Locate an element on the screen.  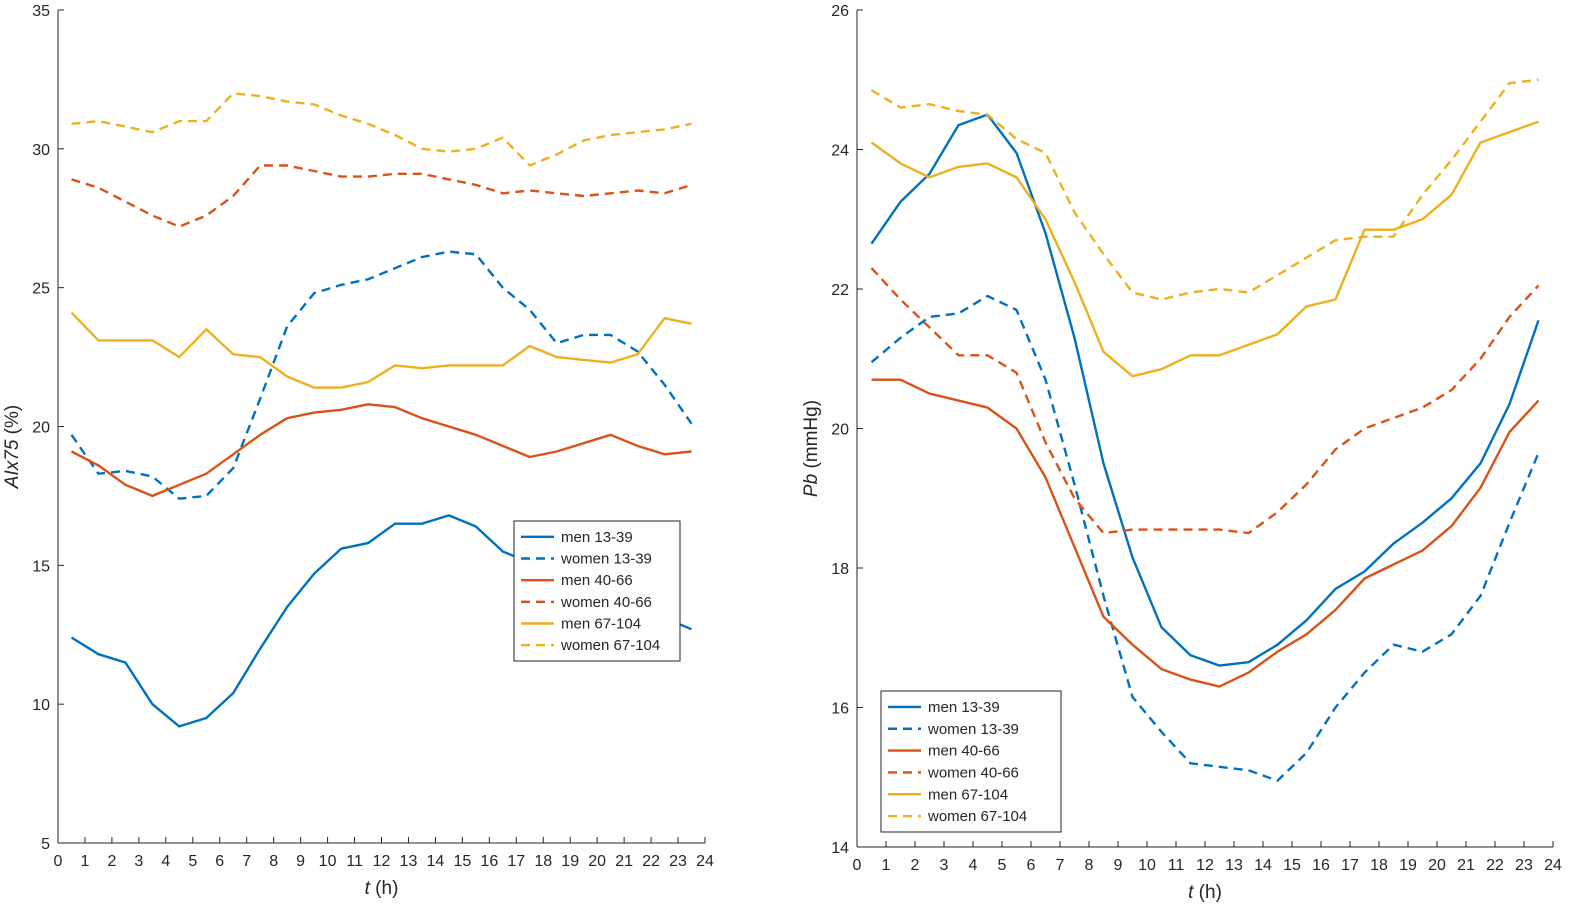
y-tick-label: 26 is located at coordinates (840, 11).